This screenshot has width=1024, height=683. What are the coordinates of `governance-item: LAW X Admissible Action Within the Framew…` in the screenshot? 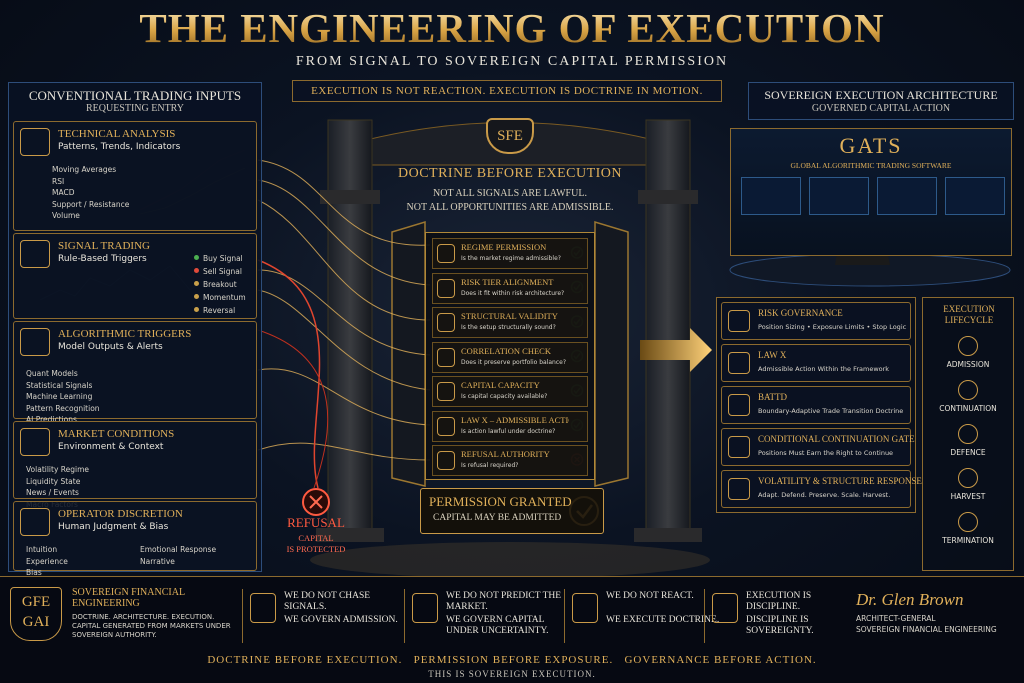 It's located at (816, 363).